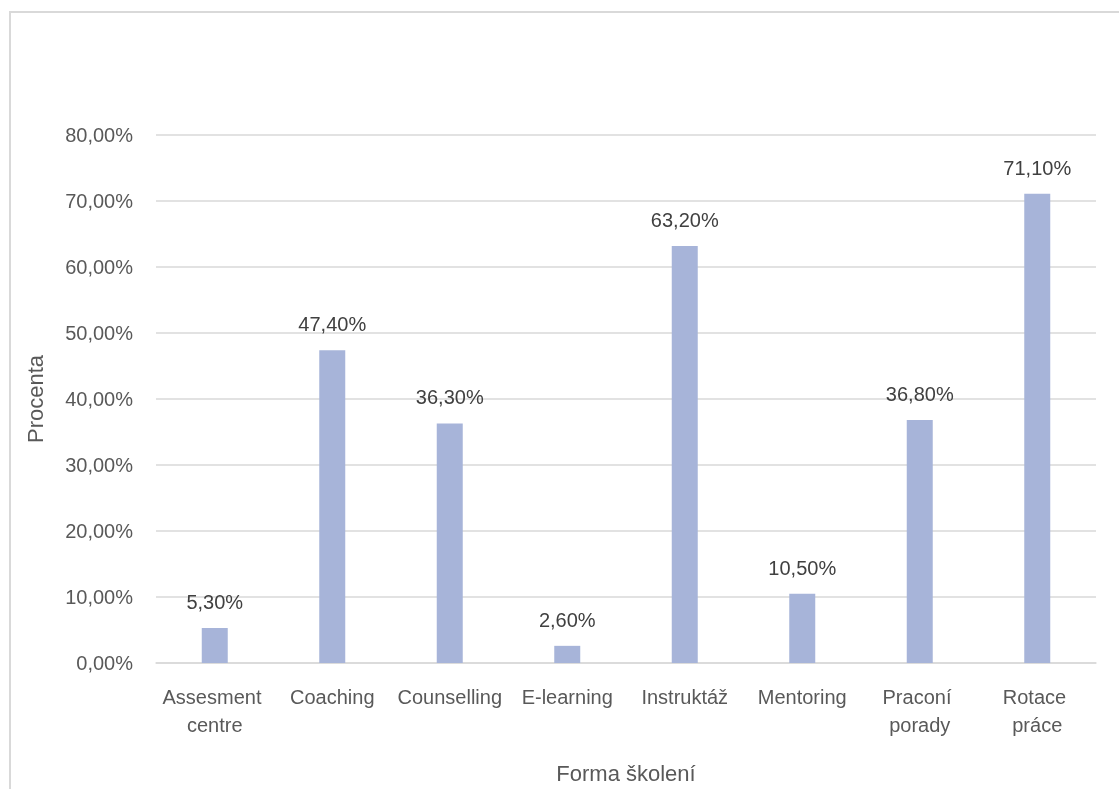  I want to click on y-axis-title: Procenta, so click(35, 399).